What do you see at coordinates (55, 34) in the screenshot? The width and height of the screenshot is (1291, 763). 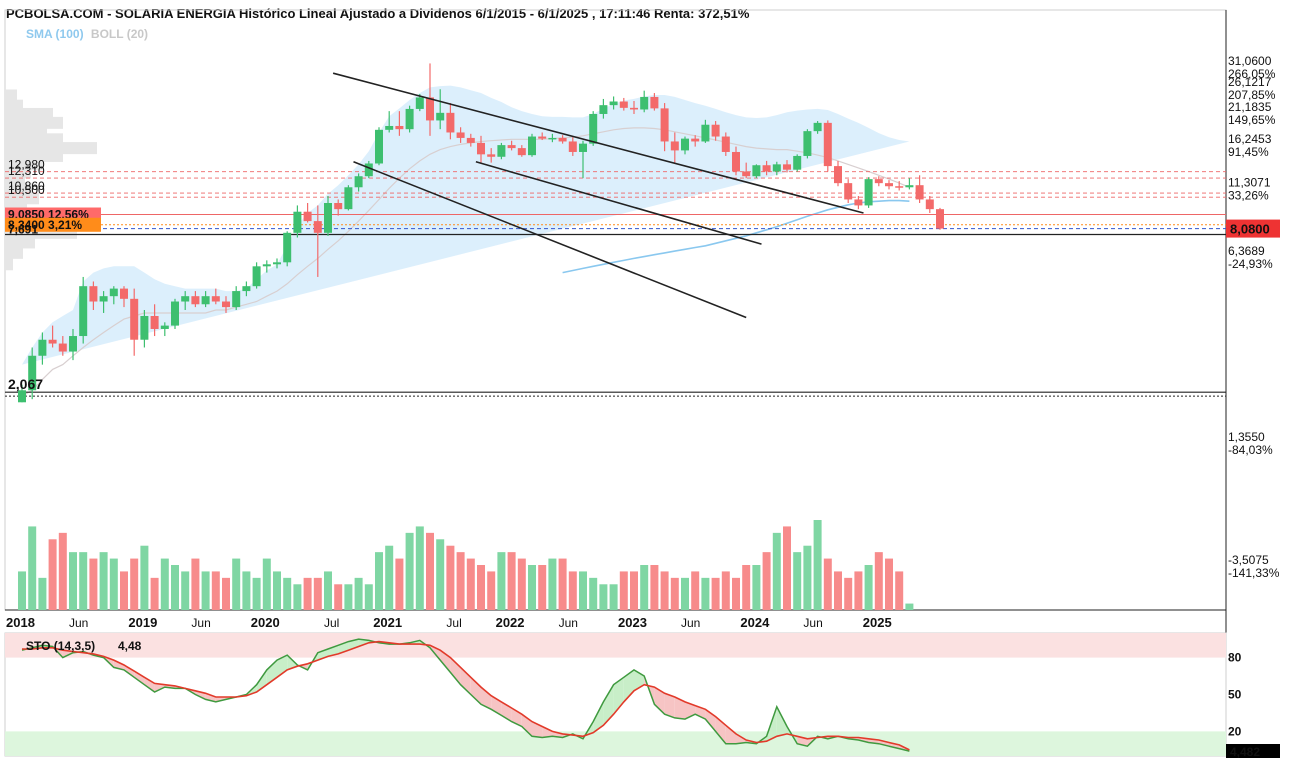 I see `sma-legend-label: SMA (100)` at bounding box center [55, 34].